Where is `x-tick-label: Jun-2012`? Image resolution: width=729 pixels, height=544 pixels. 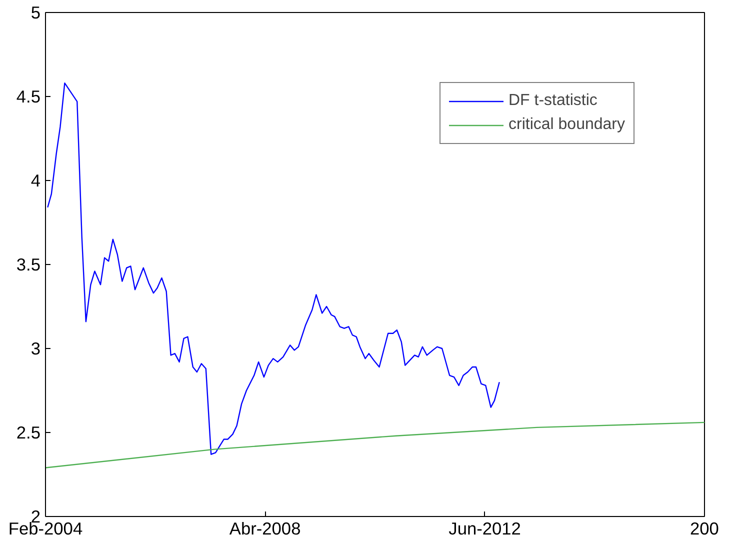 x-tick-label: Jun-2012 is located at coordinates (484, 528).